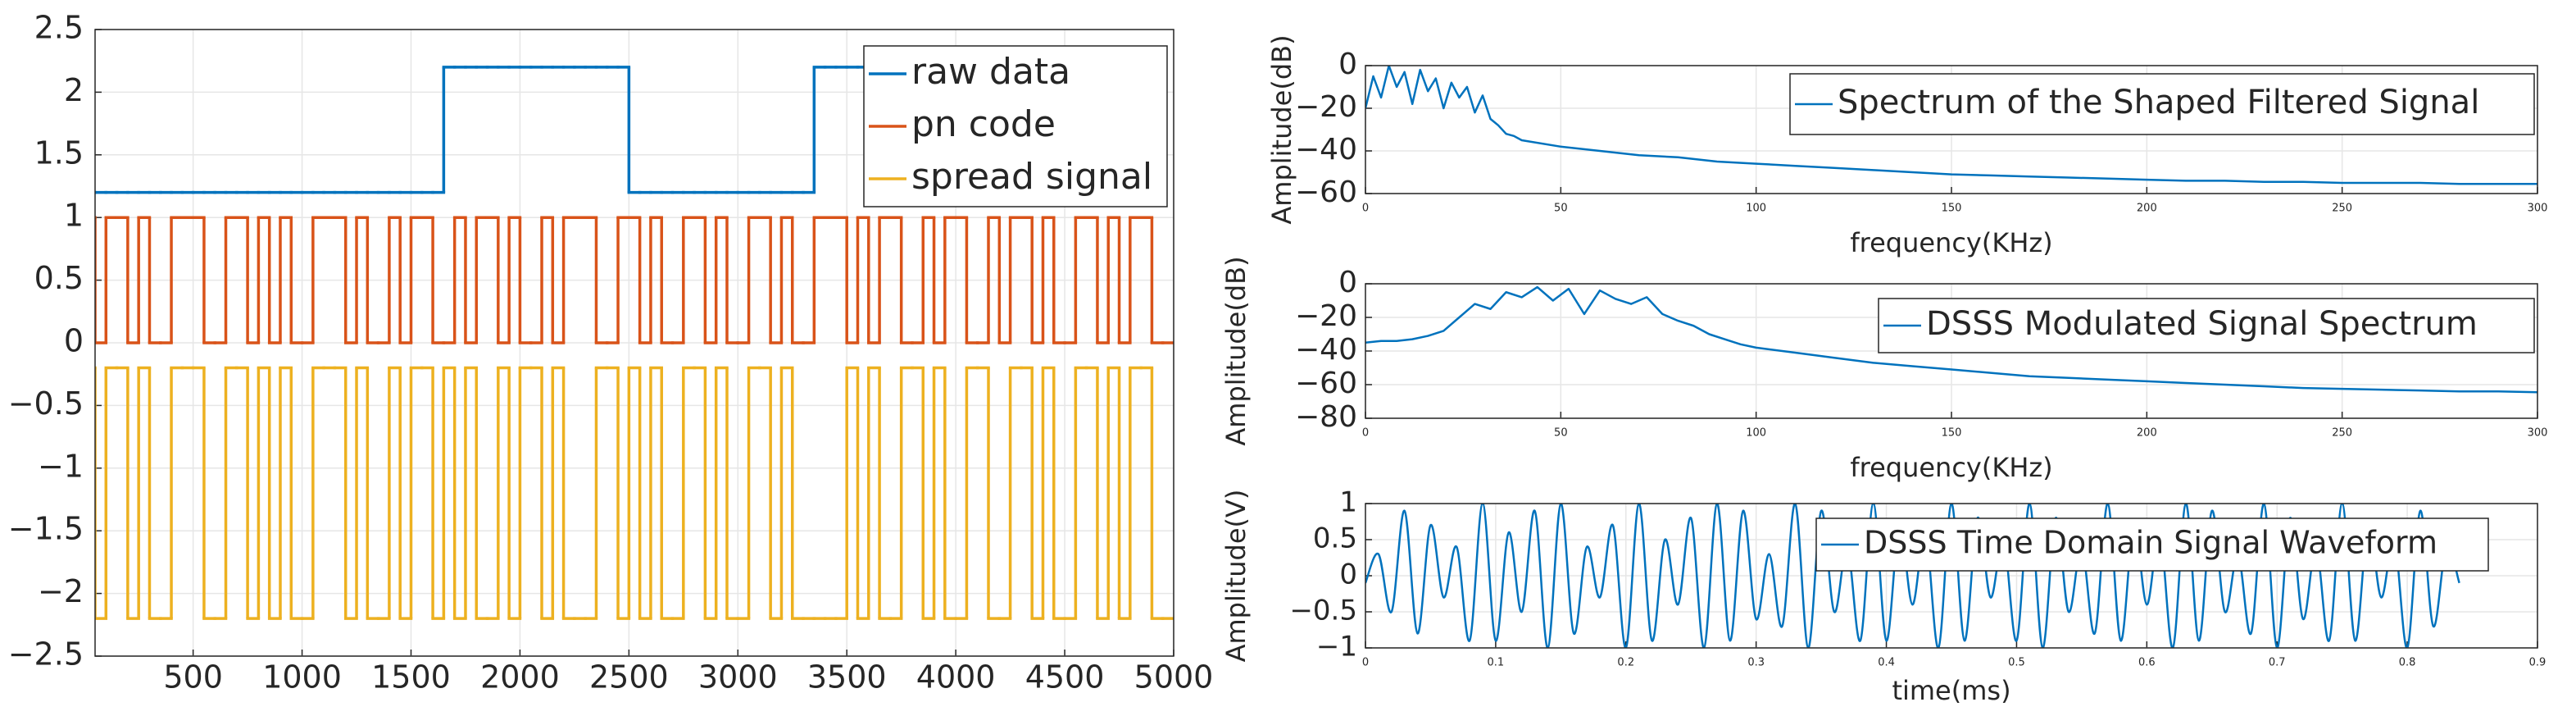  What do you see at coordinates (1756, 663) in the screenshot?
I see `x-tick-label: 0.3` at bounding box center [1756, 663].